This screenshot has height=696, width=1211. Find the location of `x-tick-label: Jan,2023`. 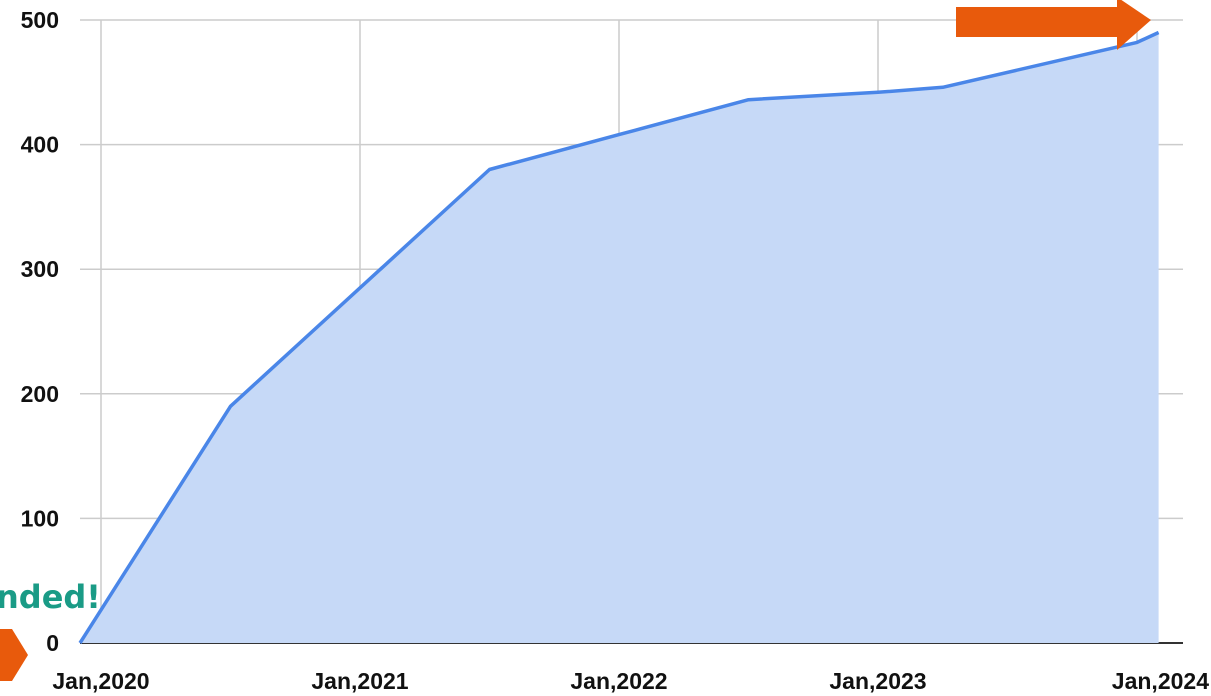

x-tick-label: Jan,2023 is located at coordinates (877, 681).